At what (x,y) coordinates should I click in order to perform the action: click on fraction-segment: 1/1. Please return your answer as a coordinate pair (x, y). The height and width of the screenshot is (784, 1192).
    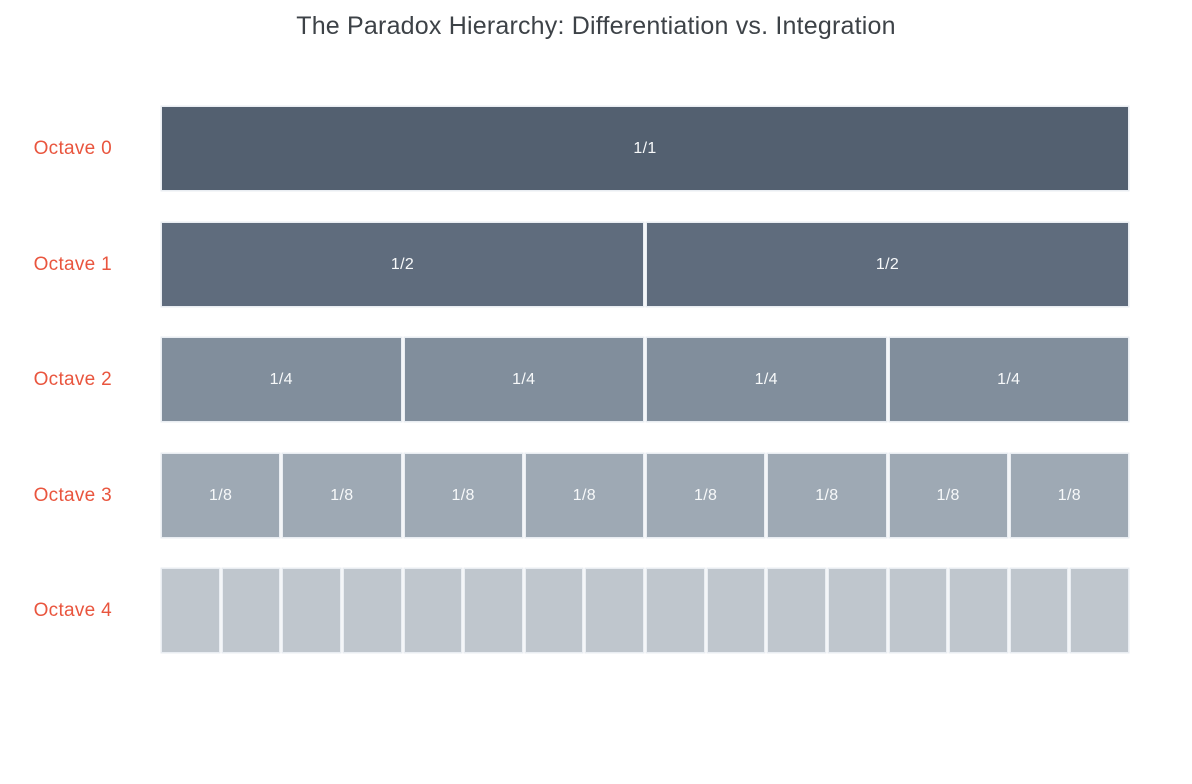
    Looking at the image, I should click on (645, 148).